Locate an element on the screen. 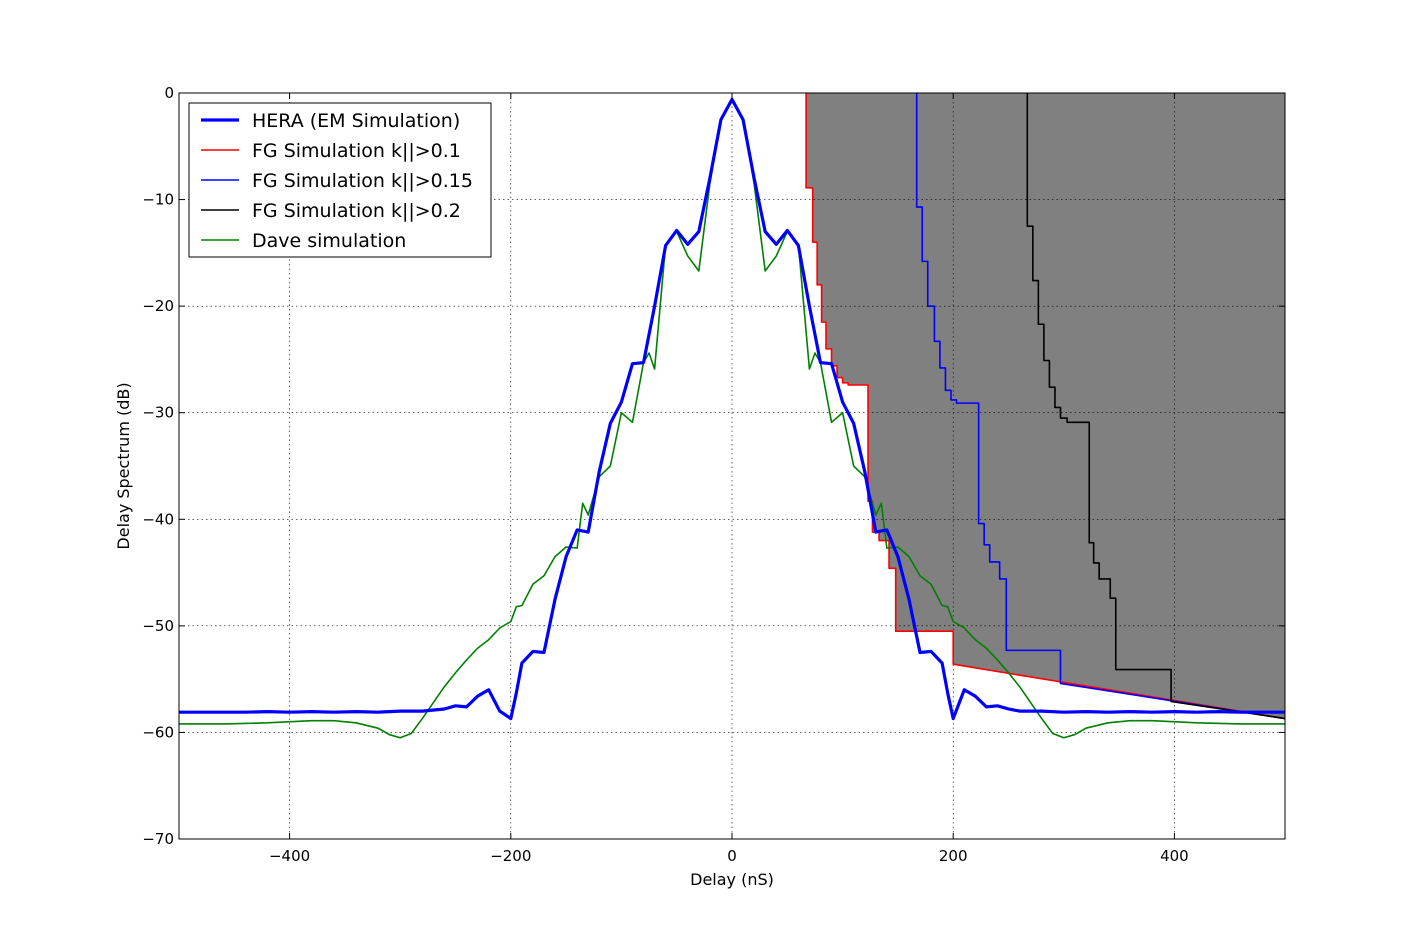 The height and width of the screenshot is (933, 1427). y-tick-label-5: −50 is located at coordinates (158, 626).